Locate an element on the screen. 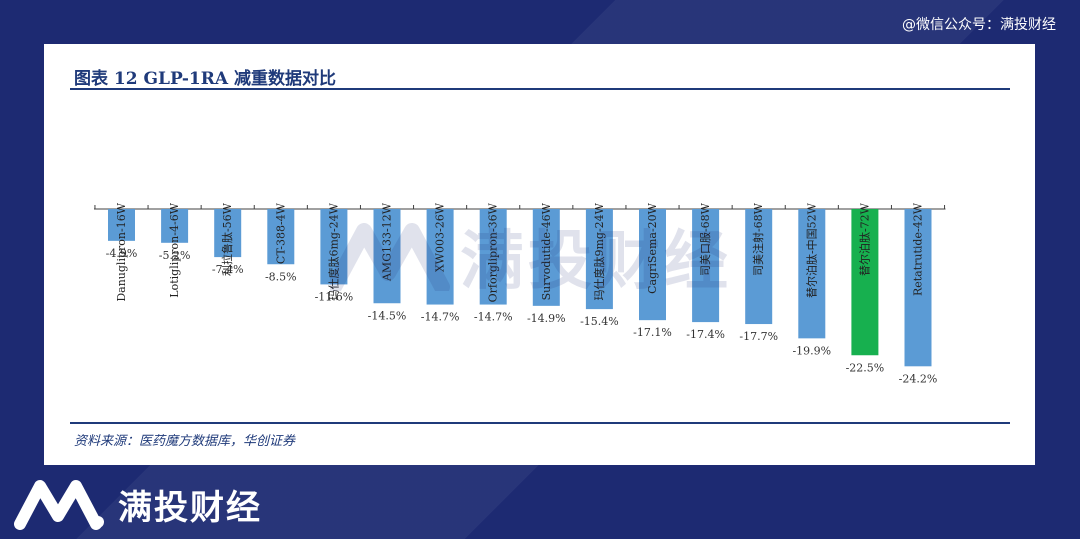  data-label: -5.2% is located at coordinates (175, 255).